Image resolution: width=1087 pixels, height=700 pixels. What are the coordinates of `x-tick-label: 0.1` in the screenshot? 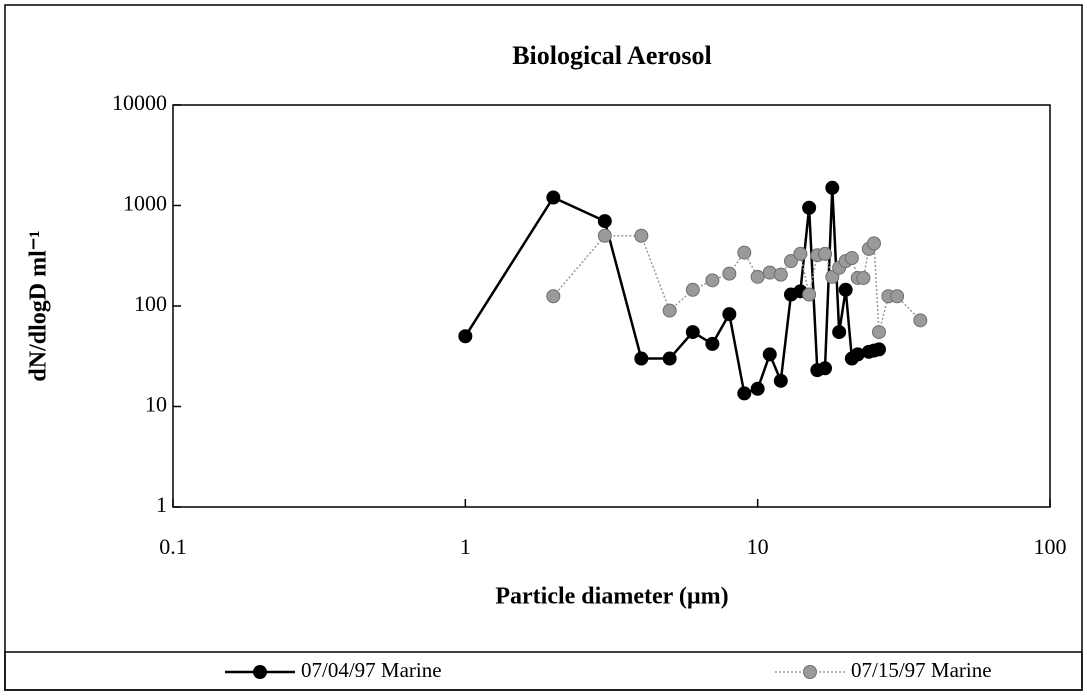 It's located at (173, 546).